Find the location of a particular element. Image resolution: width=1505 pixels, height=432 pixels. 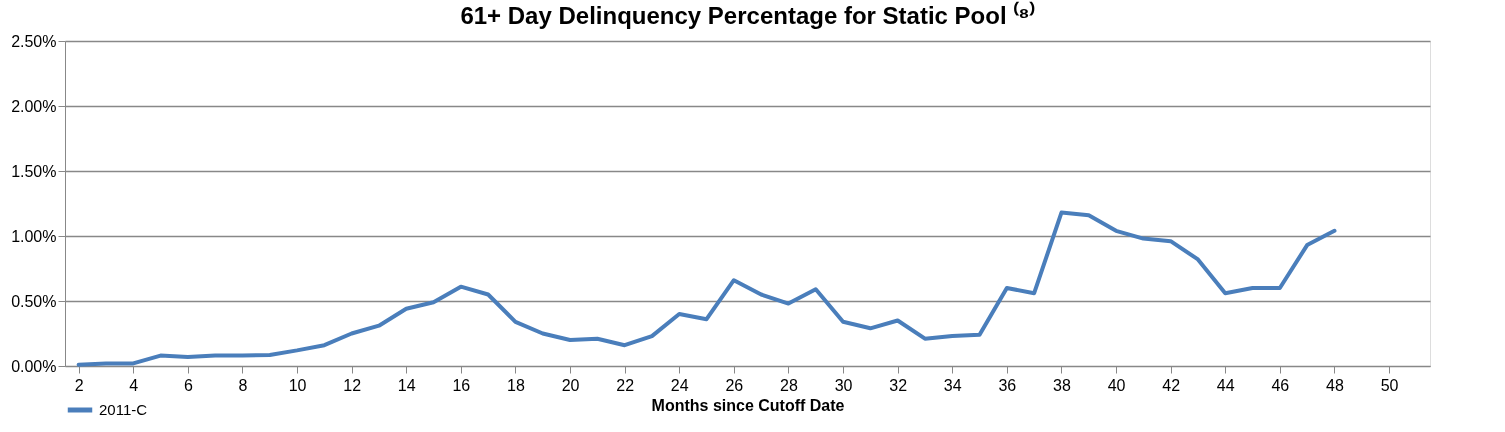

x-tick-label: 4 is located at coordinates (134, 385).